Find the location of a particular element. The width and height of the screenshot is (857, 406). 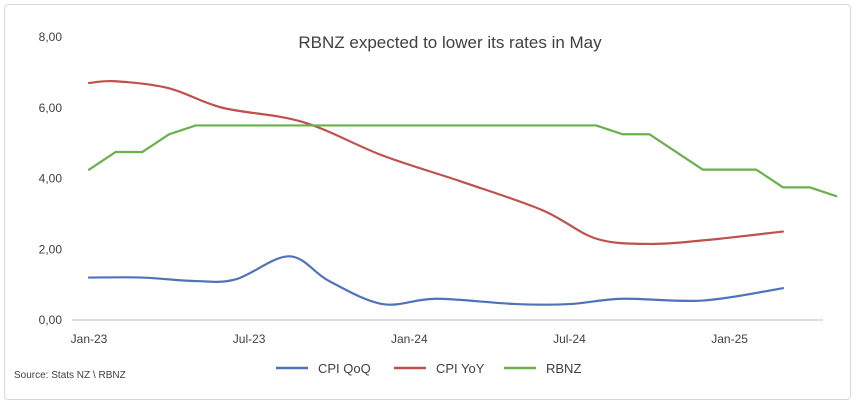

legend-label-cpi-yoy: CPI YoY is located at coordinates (460, 368).